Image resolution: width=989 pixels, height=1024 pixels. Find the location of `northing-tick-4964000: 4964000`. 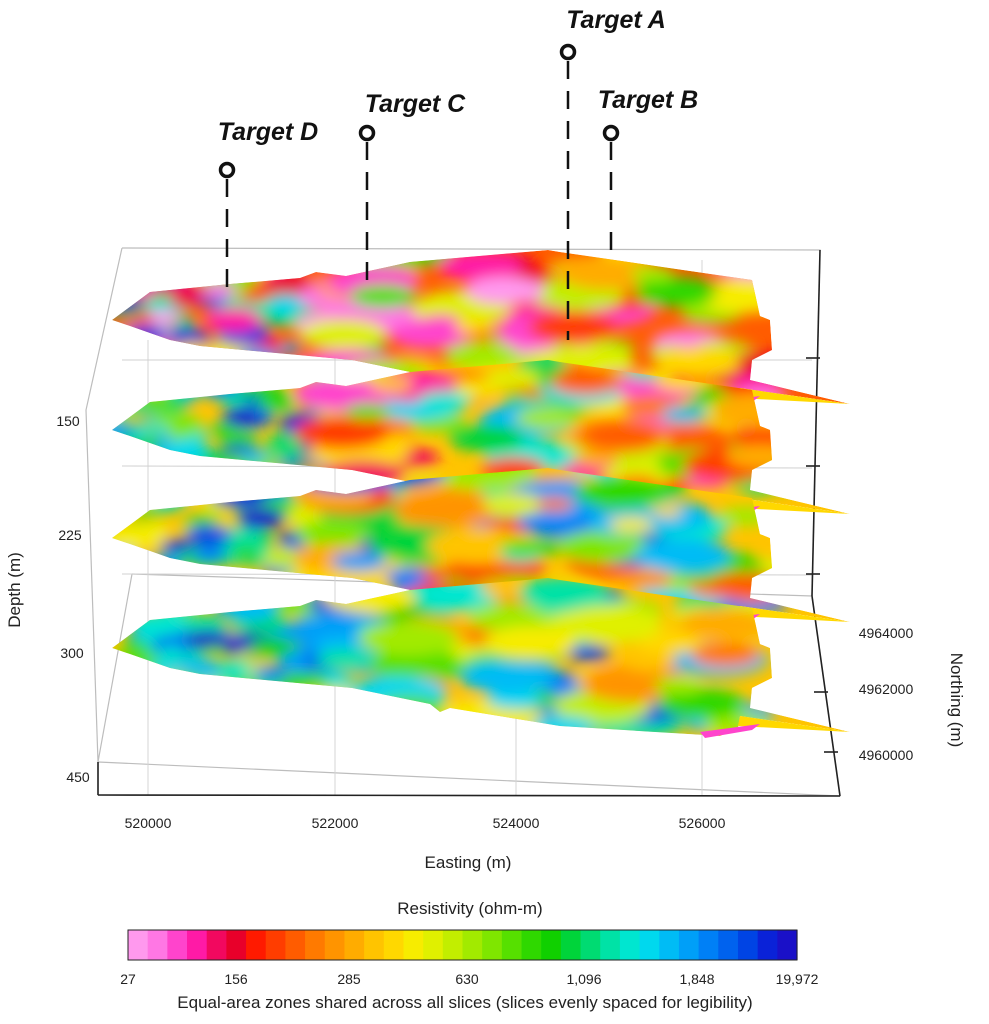

northing-tick-4964000: 4964000 is located at coordinates (886, 633).